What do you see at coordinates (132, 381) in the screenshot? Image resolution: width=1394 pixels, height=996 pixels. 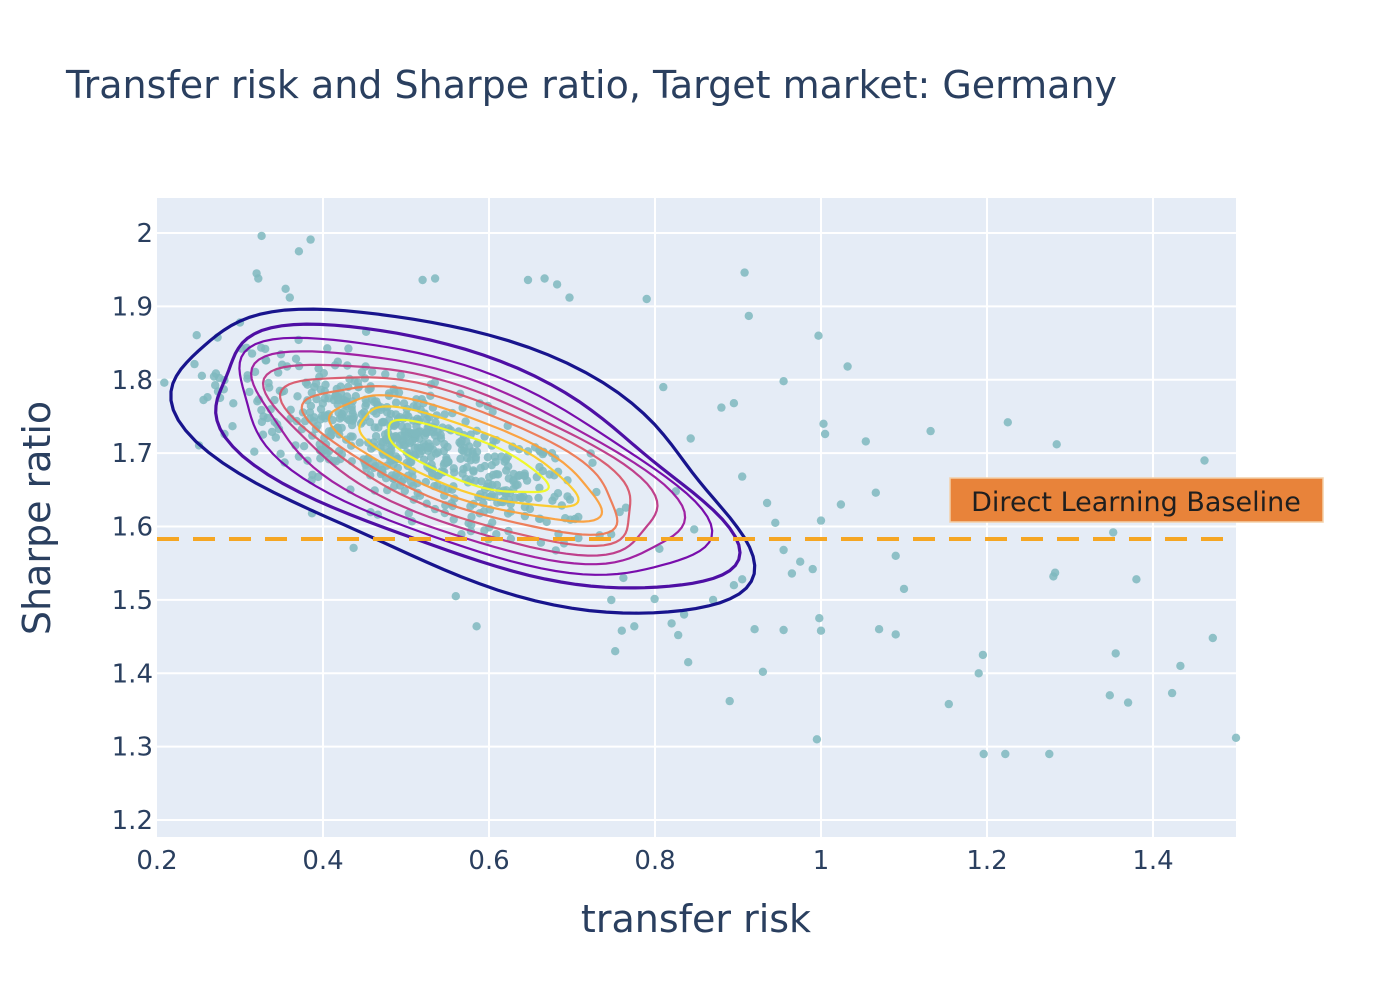 I see `y-tick-label: 1.8` at bounding box center [132, 381].